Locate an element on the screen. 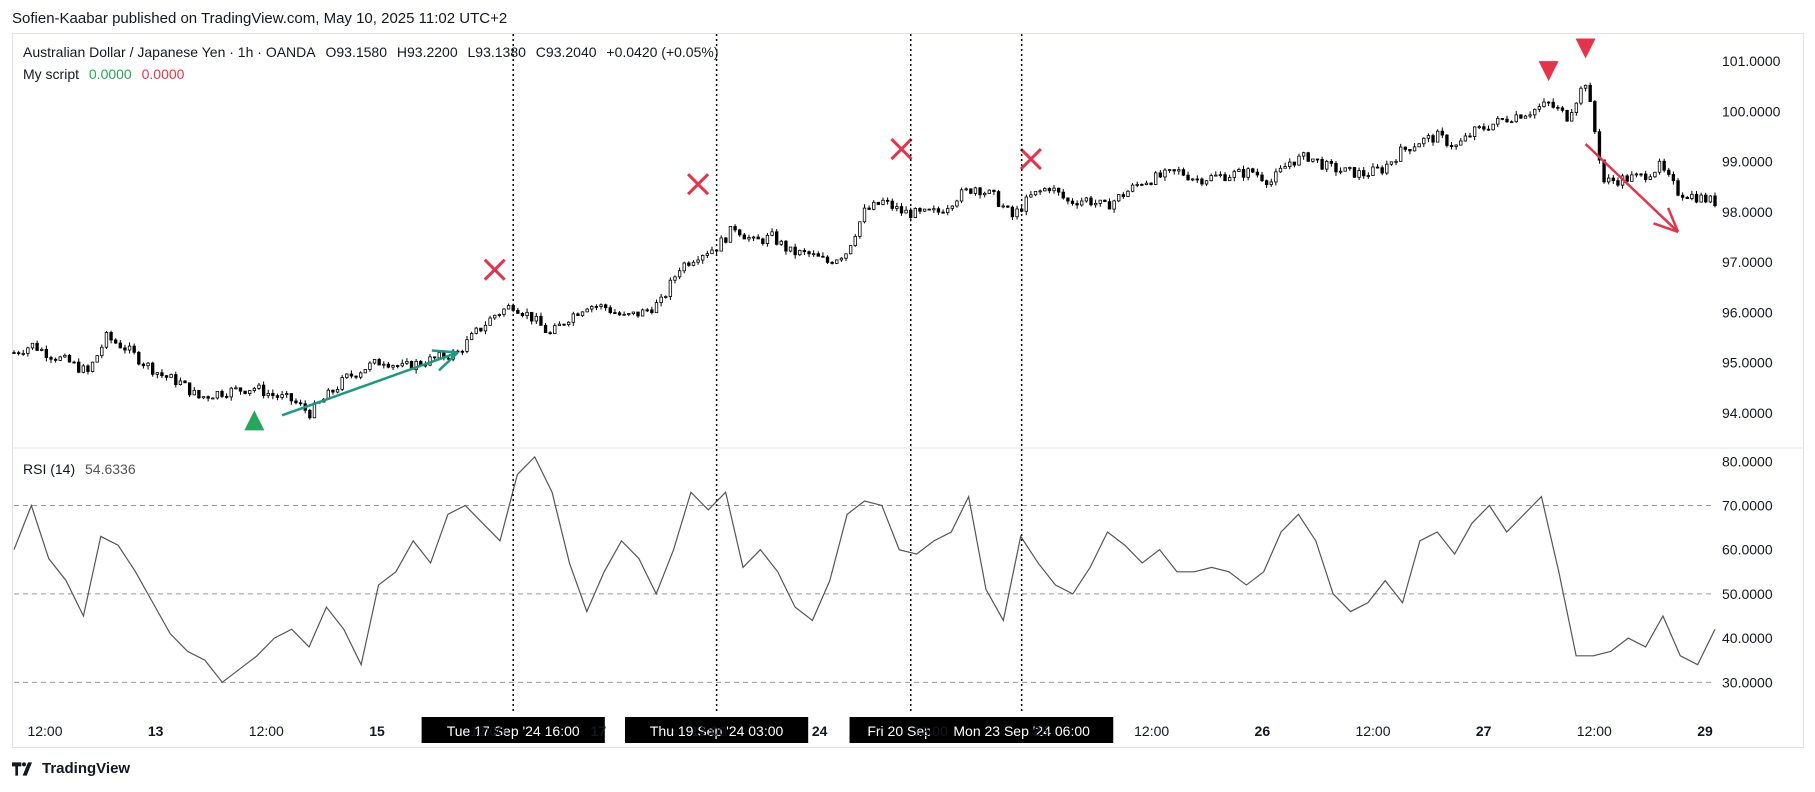 Image resolution: width=1815 pixels, height=792 pixels. time-marker-label-bg is located at coordinates (716, 730).